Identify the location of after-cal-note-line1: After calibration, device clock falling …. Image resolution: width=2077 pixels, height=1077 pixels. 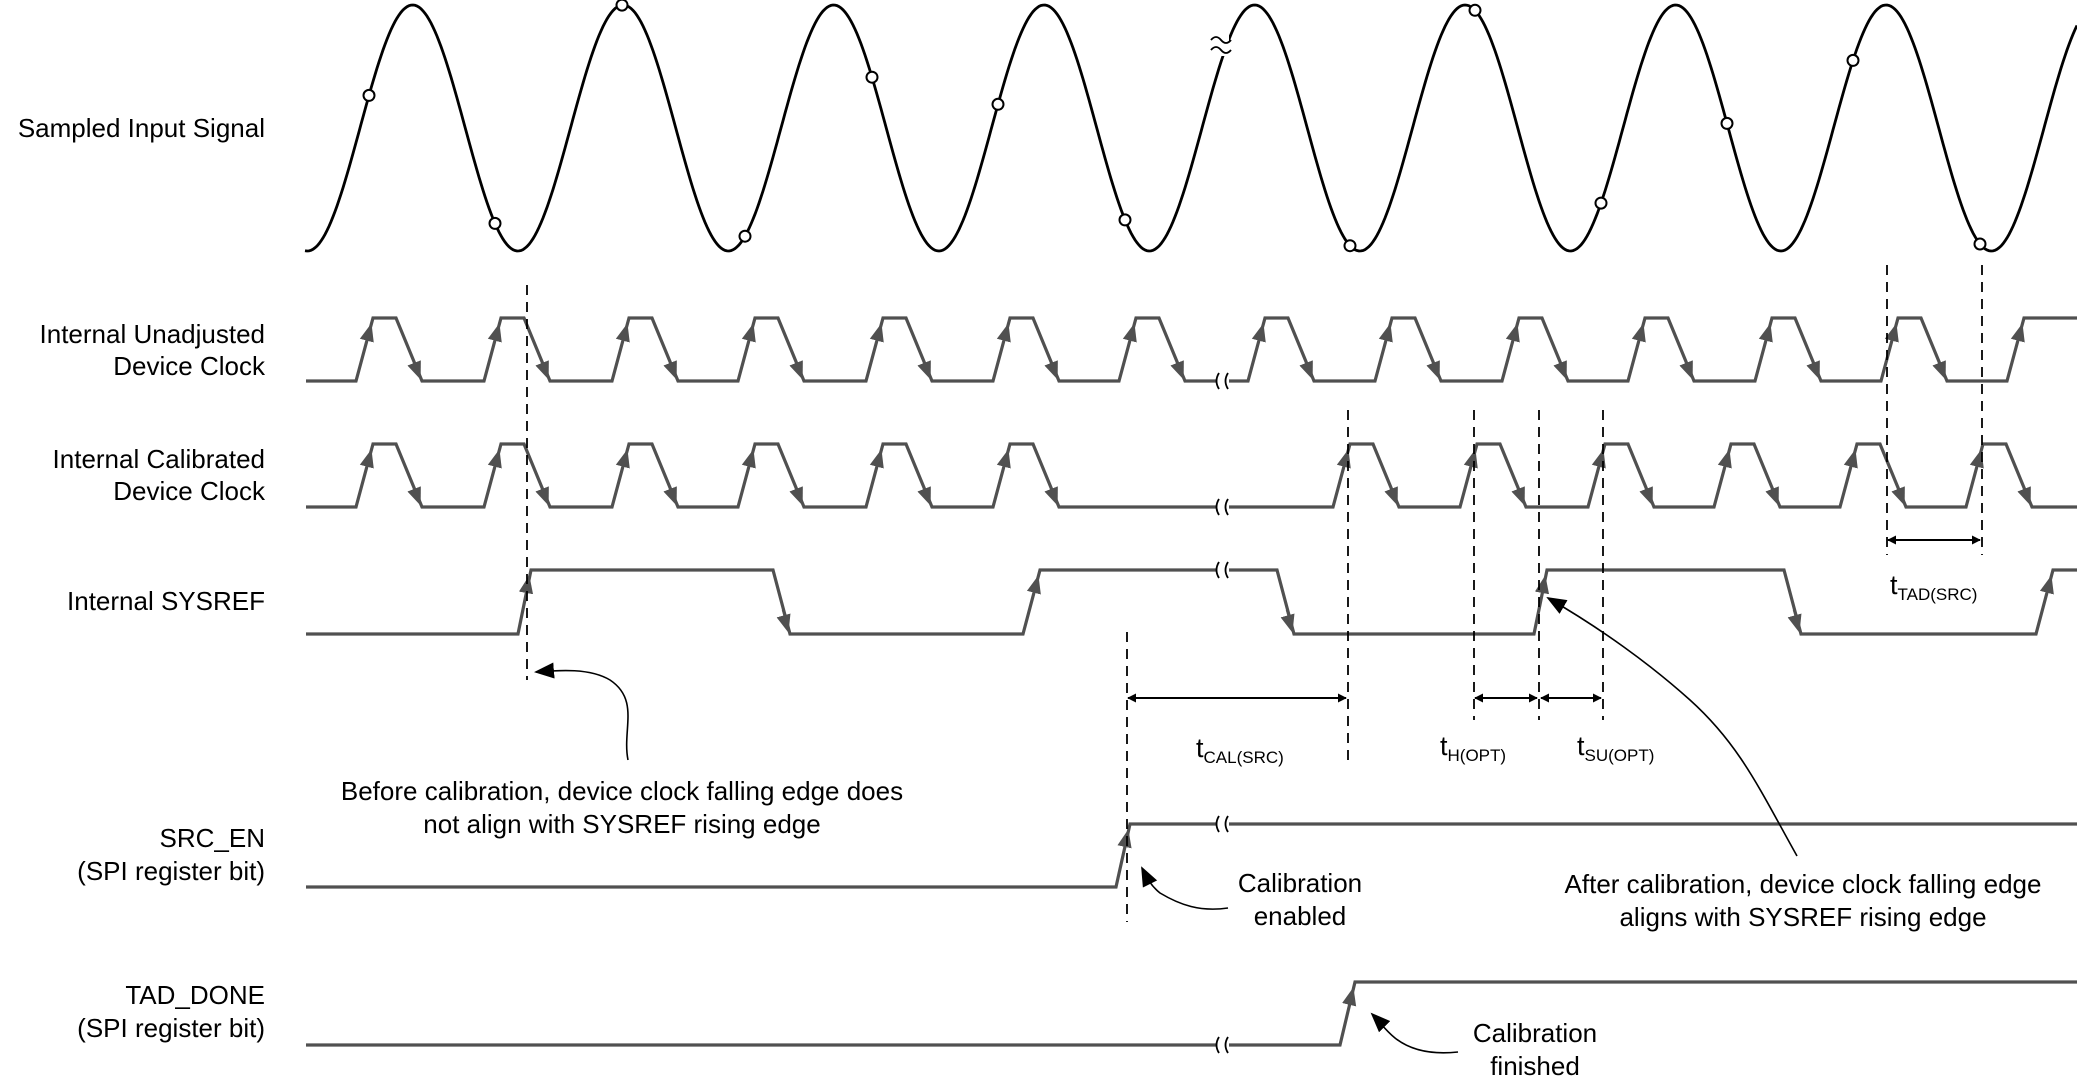
(1803, 884).